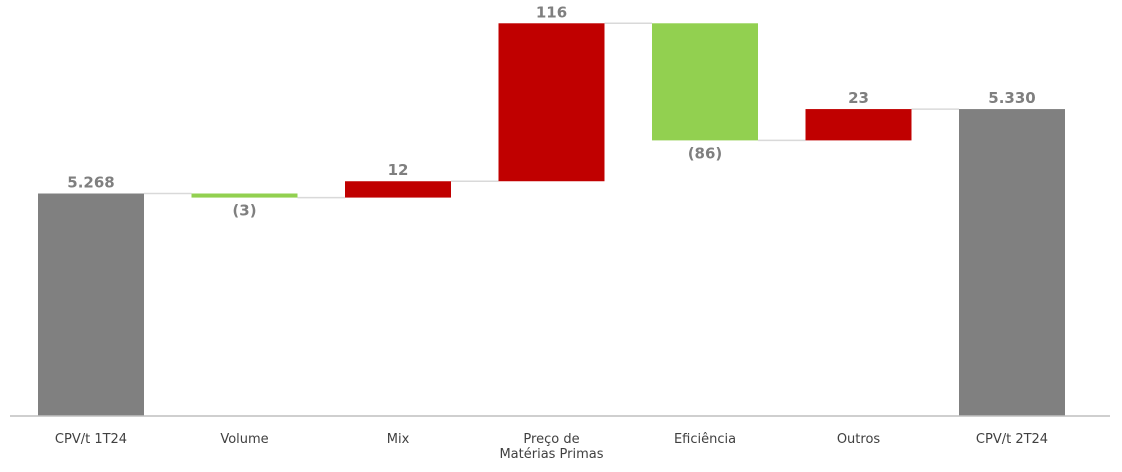  What do you see at coordinates (90, 183) in the screenshot?
I see `data-label: 5.268` at bounding box center [90, 183].